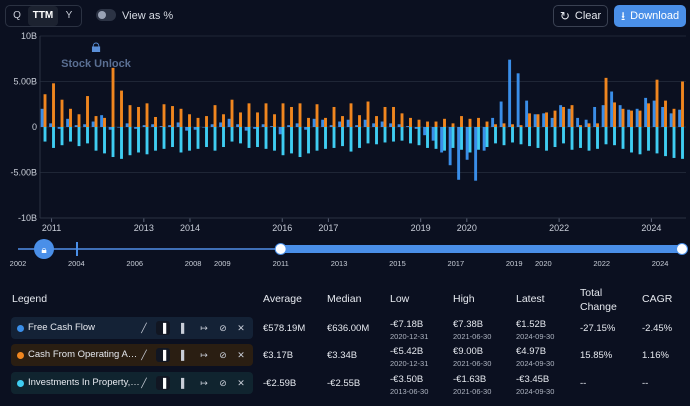 The height and width of the screenshot is (406, 690). What do you see at coordinates (44, 249) in the screenshot?
I see `slider-lock-button` at bounding box center [44, 249].